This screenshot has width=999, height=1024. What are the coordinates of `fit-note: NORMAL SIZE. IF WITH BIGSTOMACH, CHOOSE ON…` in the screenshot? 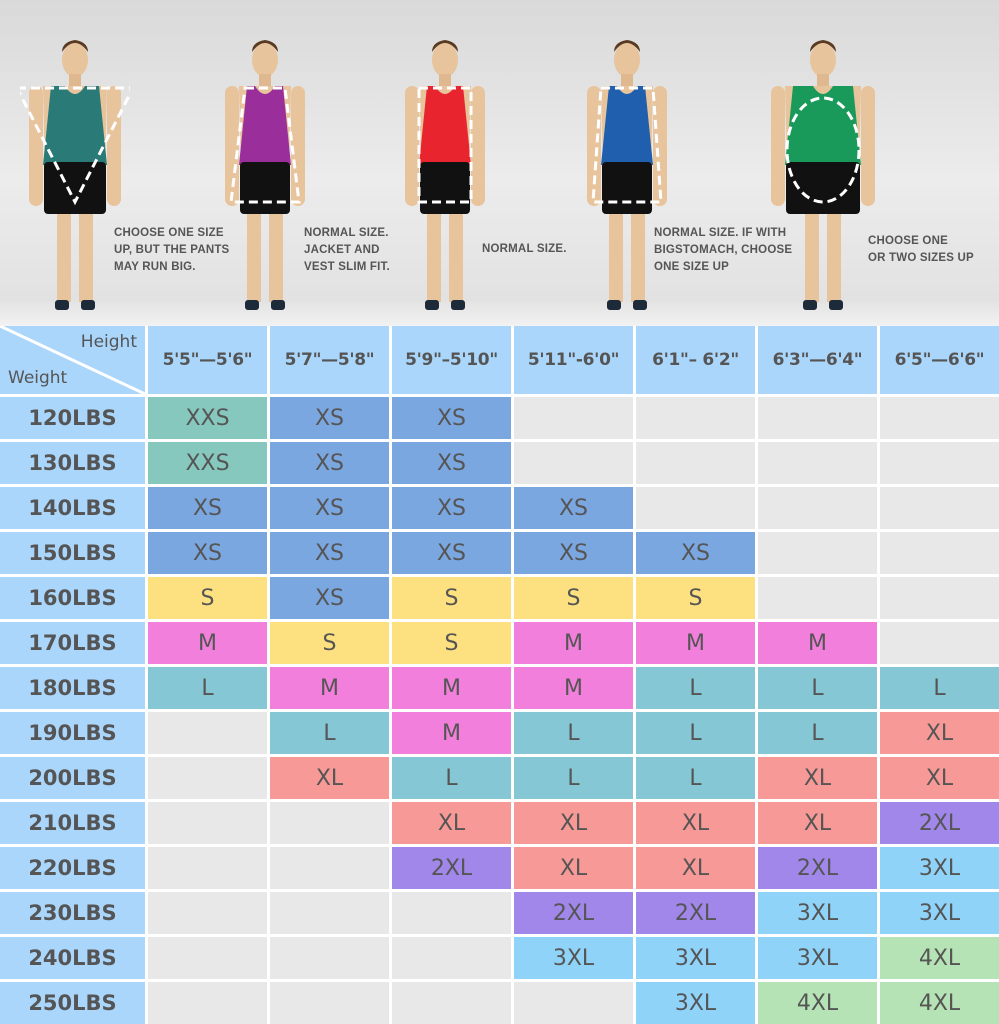 It's located at (723, 250).